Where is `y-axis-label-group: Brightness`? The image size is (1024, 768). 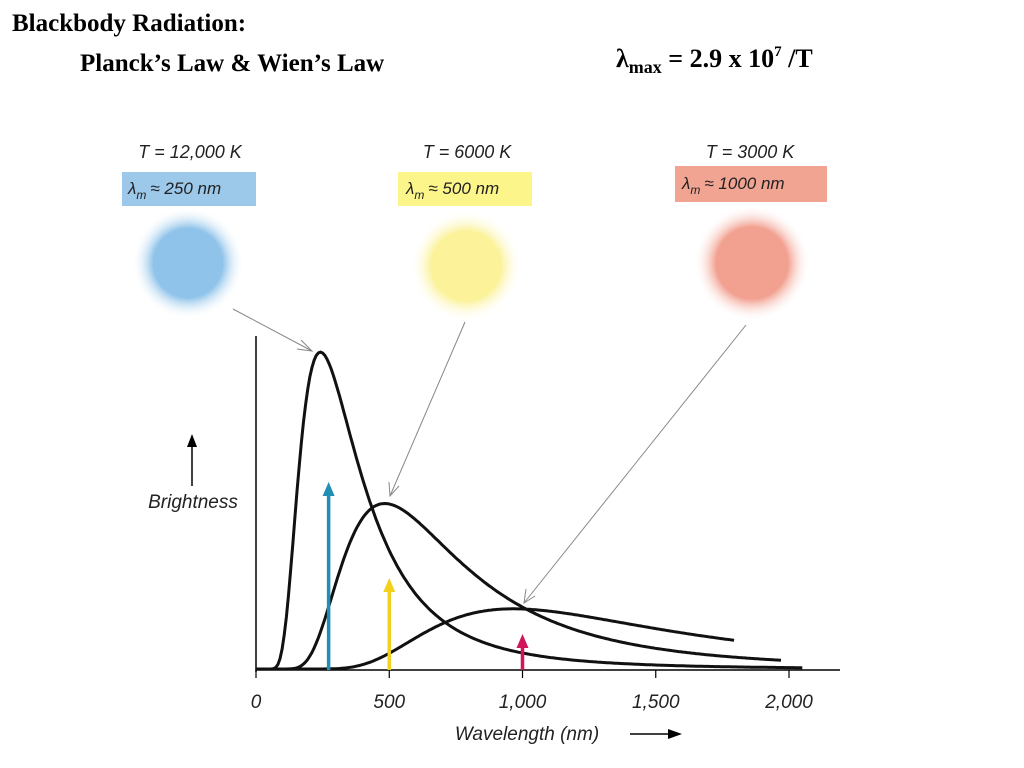
y-axis-label-group: Brightness is located at coordinates (193, 473).